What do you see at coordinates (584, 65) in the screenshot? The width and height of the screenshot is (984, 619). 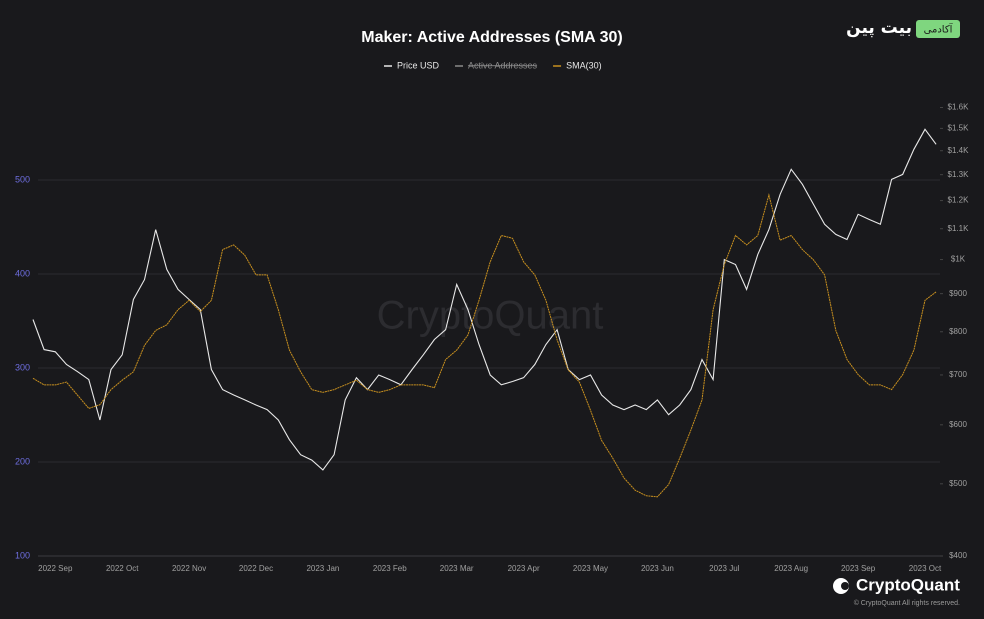 I see `legend-label: SMA(30)` at bounding box center [584, 65].